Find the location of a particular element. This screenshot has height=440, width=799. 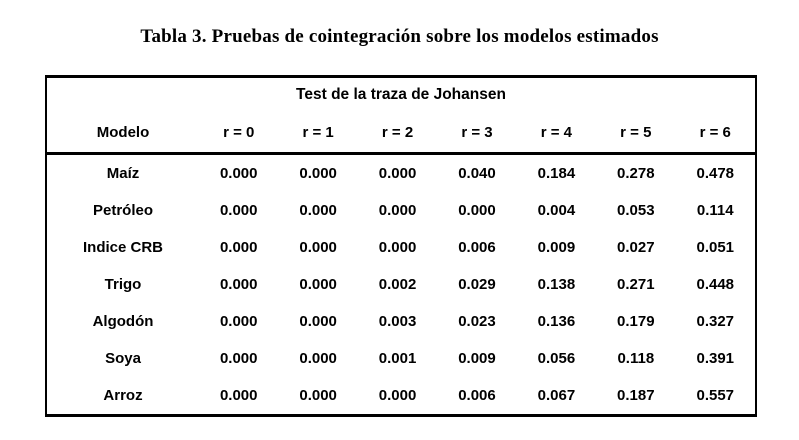

cell-value: 0.478 is located at coordinates (715, 173).